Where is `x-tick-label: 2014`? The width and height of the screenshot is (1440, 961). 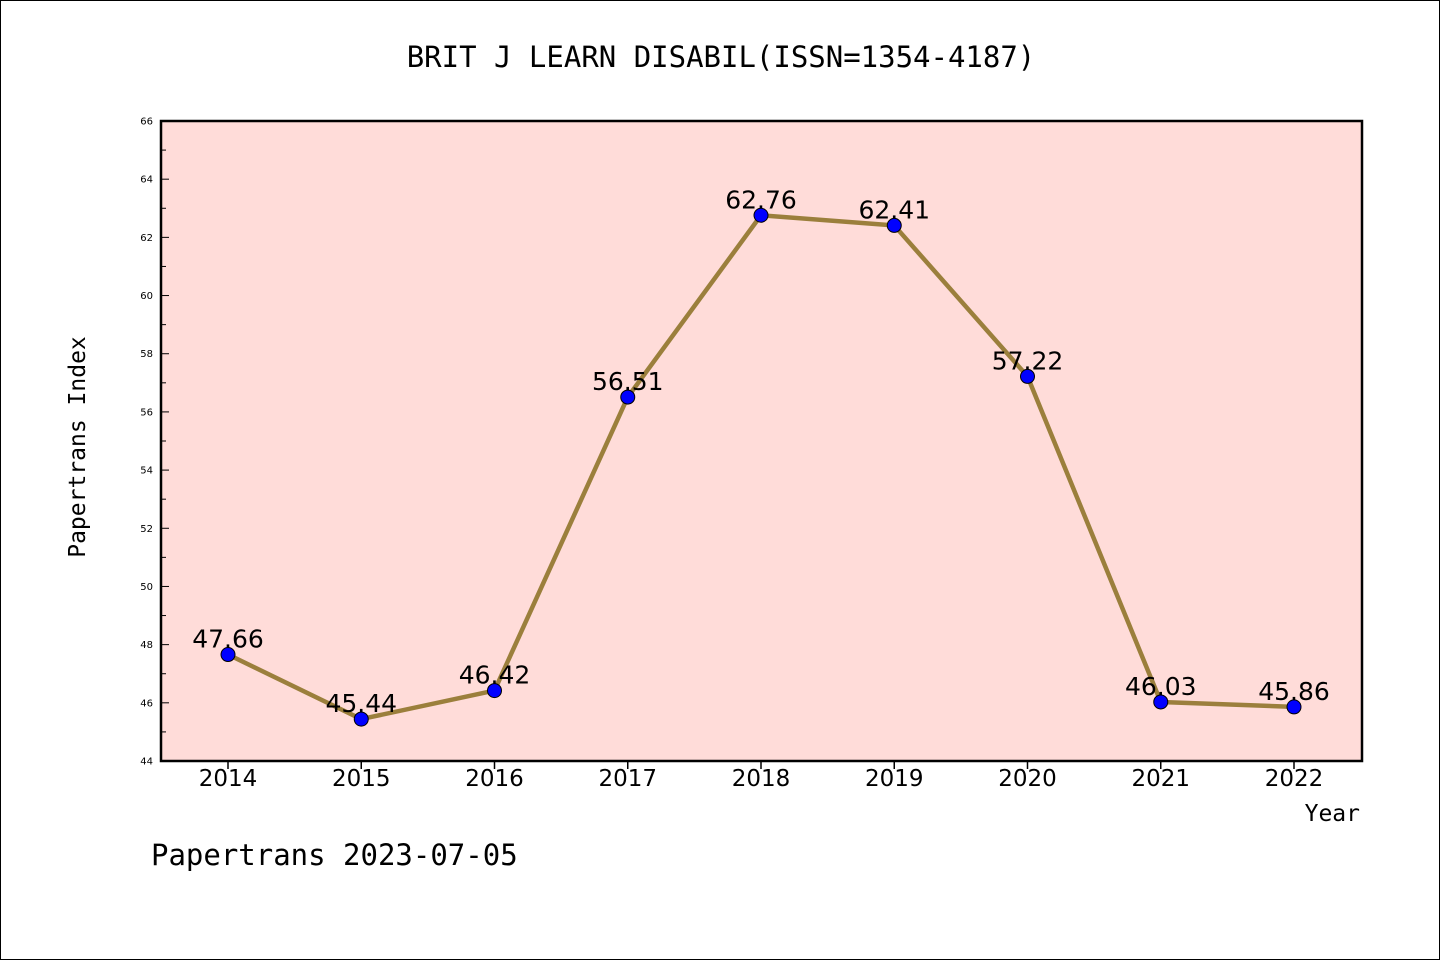
x-tick-label: 2014 is located at coordinates (228, 779).